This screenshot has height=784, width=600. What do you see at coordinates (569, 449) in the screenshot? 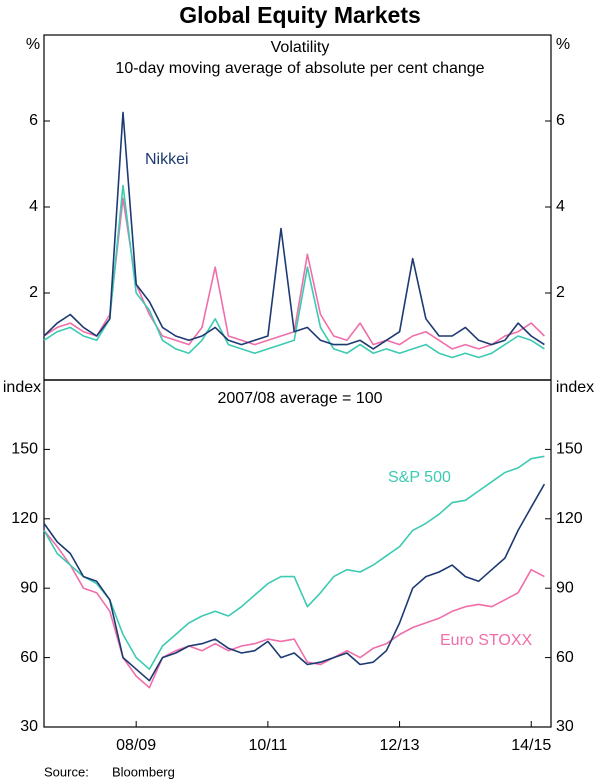
I see `y2-tick-label: 150` at bounding box center [569, 449].